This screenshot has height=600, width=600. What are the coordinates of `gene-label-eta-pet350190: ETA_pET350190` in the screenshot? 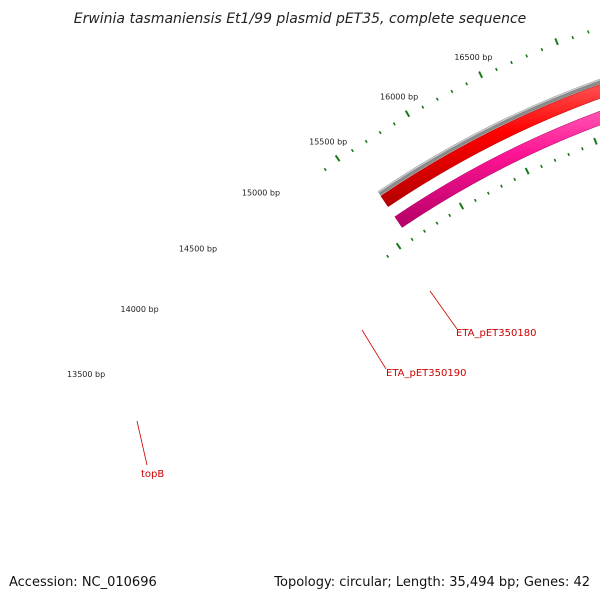 It's located at (426, 373).